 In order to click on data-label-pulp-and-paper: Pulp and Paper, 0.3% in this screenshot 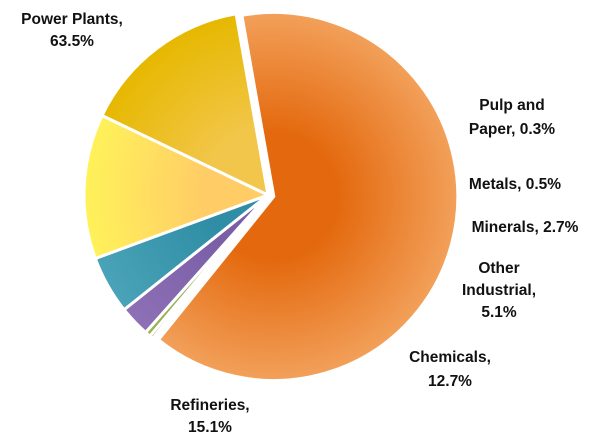, I will do `click(512, 117)`.